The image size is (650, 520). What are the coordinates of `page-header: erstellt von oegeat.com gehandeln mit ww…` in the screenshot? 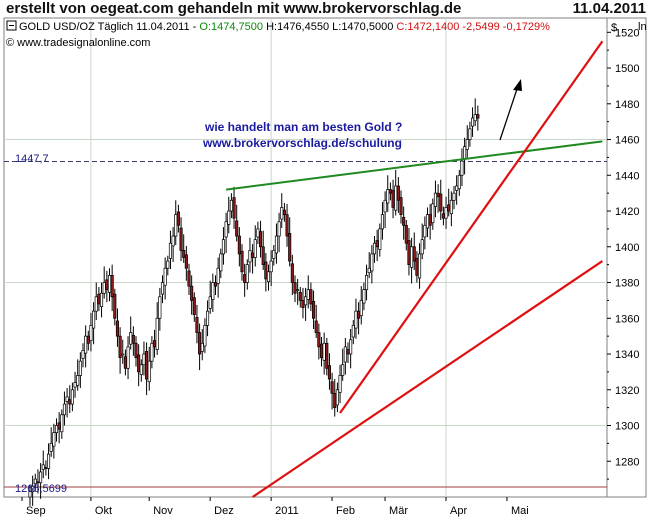 It's located at (325, 9).